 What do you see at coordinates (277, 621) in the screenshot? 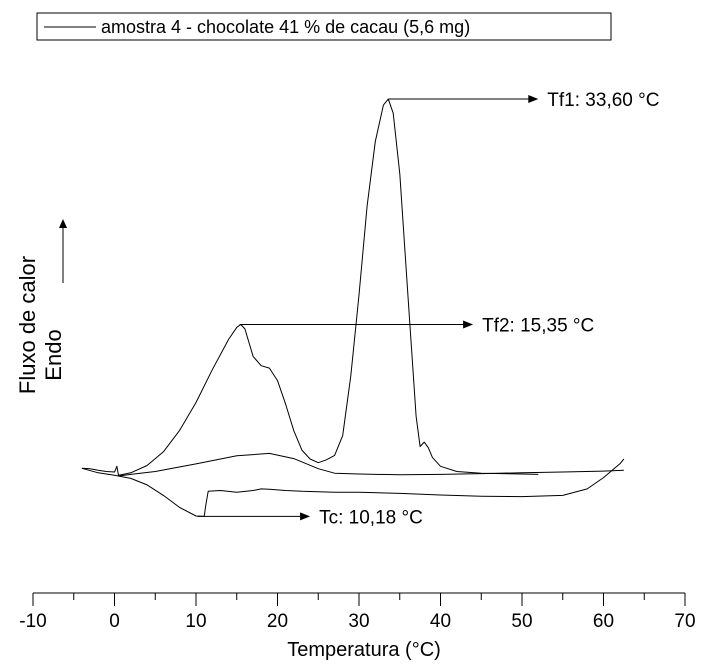
I see `x-tick-label: 20` at bounding box center [277, 621].